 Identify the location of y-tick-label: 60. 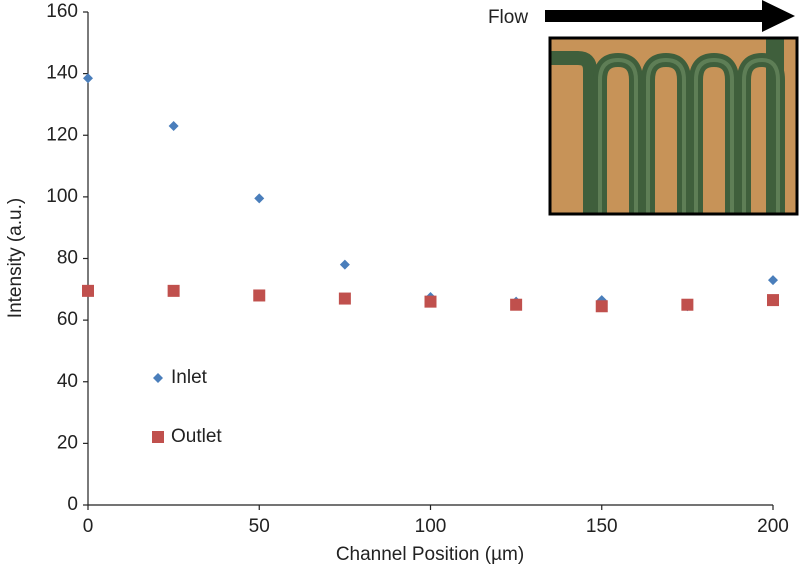
(67, 319).